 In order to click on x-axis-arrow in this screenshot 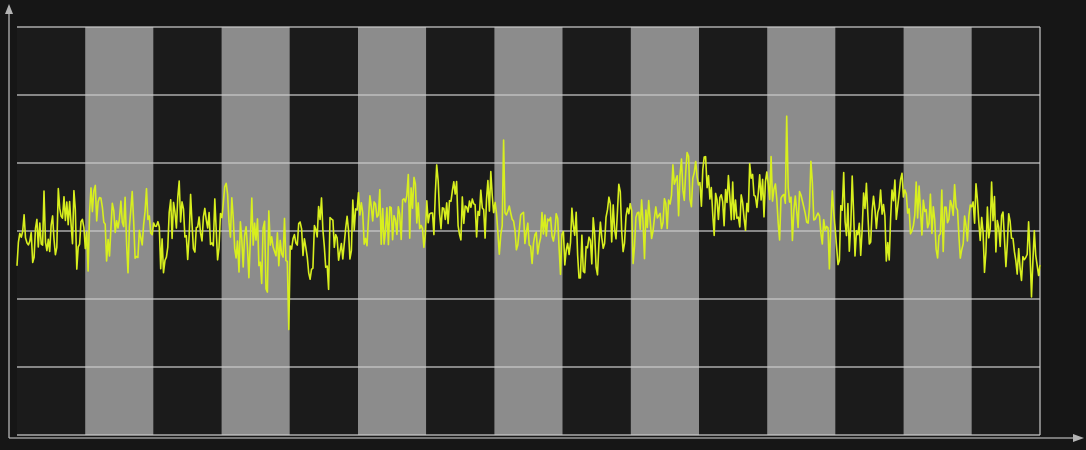, I will do `click(1078, 438)`.